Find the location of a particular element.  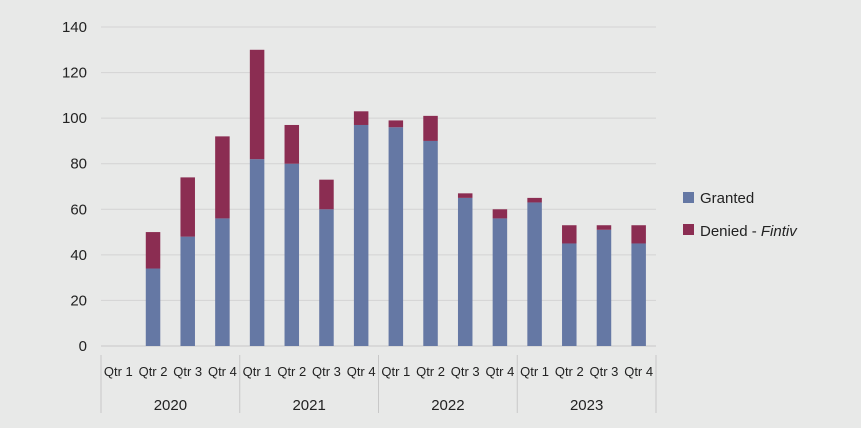

y-tick-label: 80 is located at coordinates (78, 164).